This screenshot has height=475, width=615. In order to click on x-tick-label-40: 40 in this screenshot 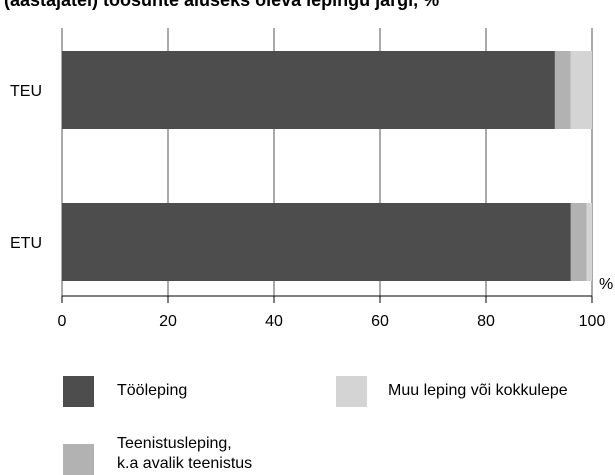, I will do `click(274, 321)`.